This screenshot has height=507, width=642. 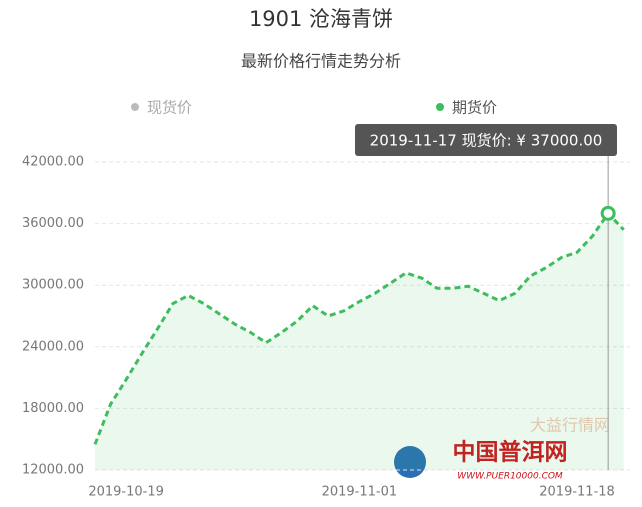 I want to click on legend-label: 现货价, so click(x=169, y=108).